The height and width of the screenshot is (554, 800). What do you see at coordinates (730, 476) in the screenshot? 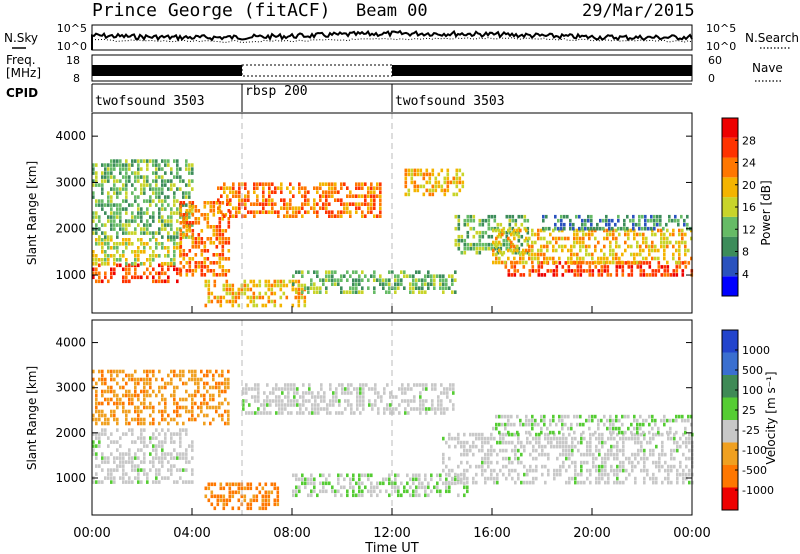
I see `velocity-colorbar-swatch` at bounding box center [730, 476].